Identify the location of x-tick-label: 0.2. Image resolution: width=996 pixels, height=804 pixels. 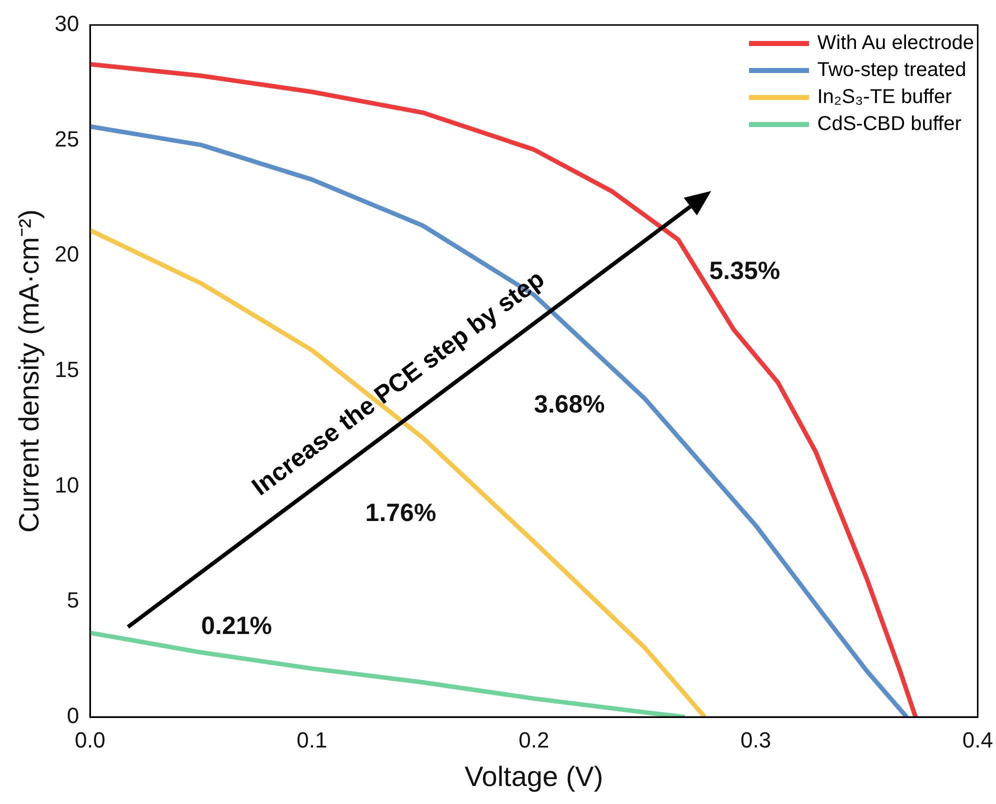
(534, 739).